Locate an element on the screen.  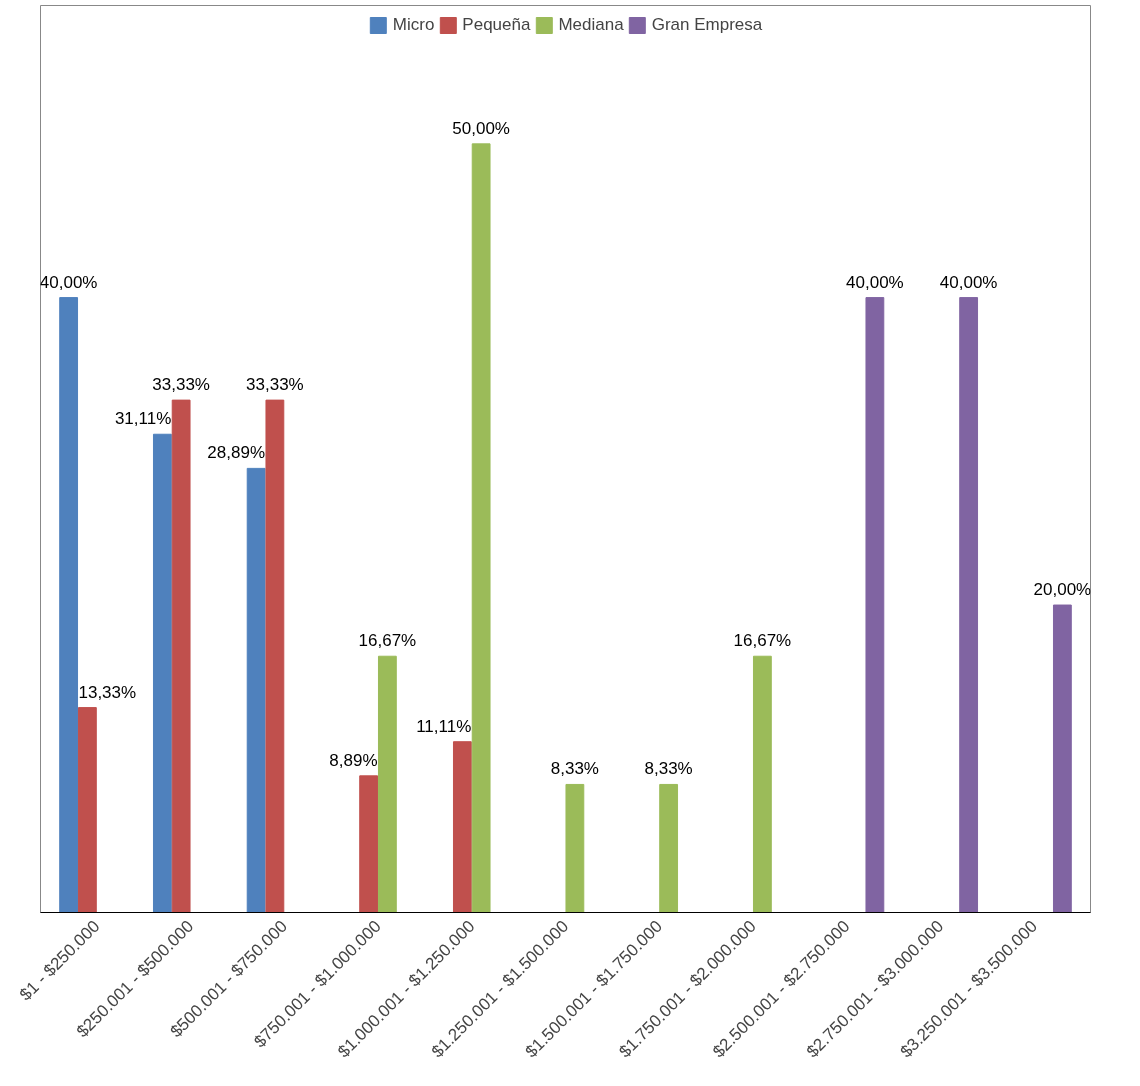
legend-label: Pequeña is located at coordinates (496, 25).